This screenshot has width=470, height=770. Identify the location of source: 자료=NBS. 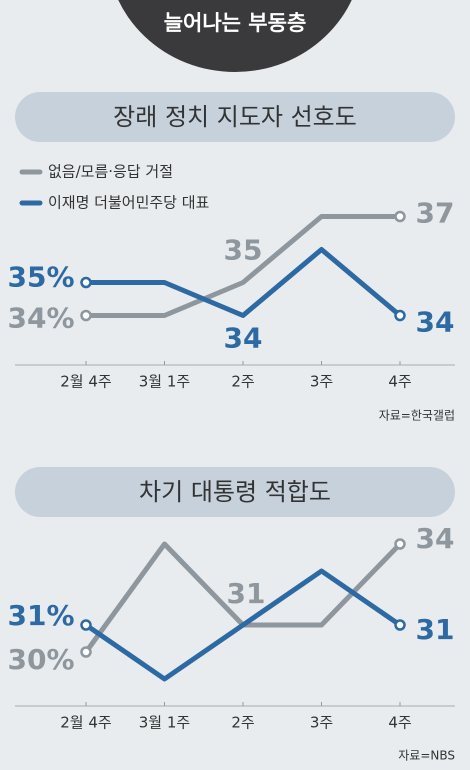
(426, 756).